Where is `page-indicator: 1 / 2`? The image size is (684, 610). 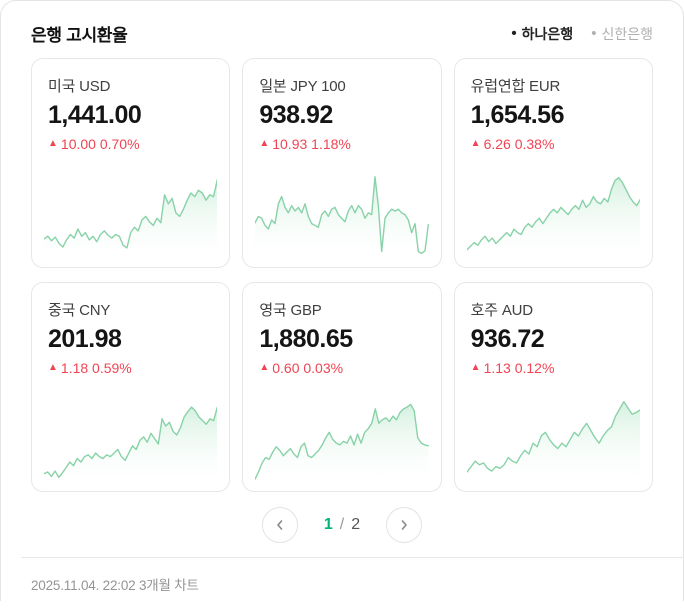 page-indicator: 1 / 2 is located at coordinates (342, 525).